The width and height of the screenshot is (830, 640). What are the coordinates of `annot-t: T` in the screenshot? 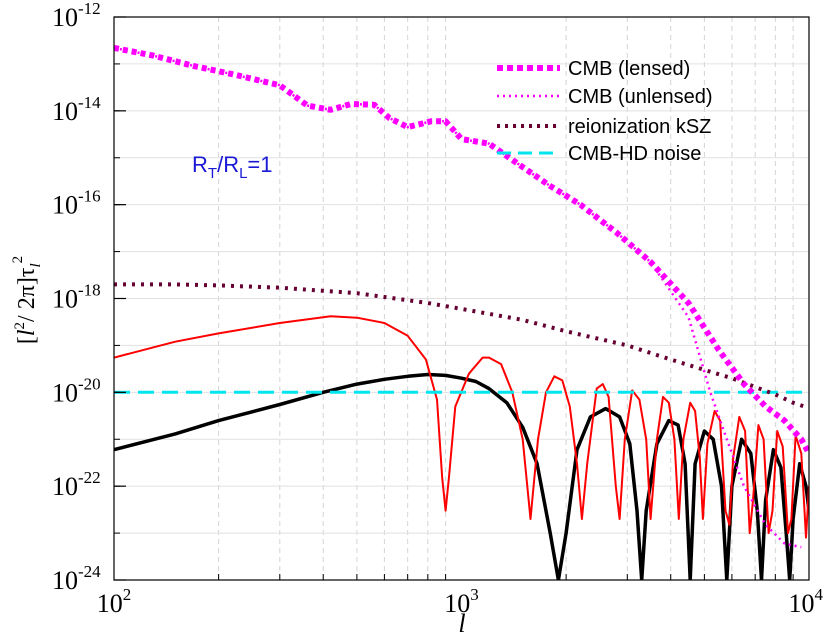 It's located at (212, 173).